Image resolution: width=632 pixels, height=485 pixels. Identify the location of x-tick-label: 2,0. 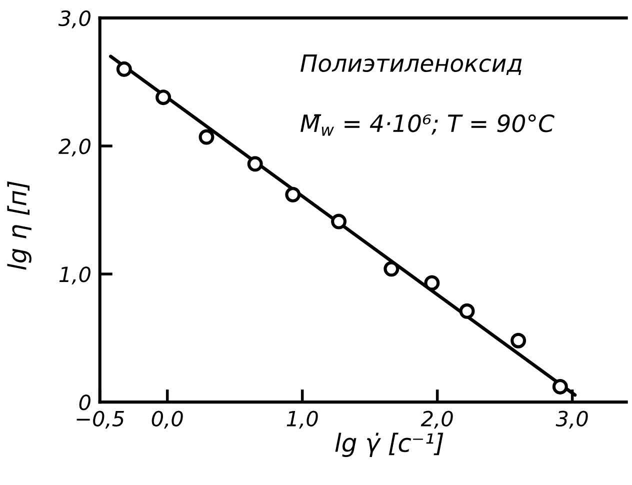
(436, 419).